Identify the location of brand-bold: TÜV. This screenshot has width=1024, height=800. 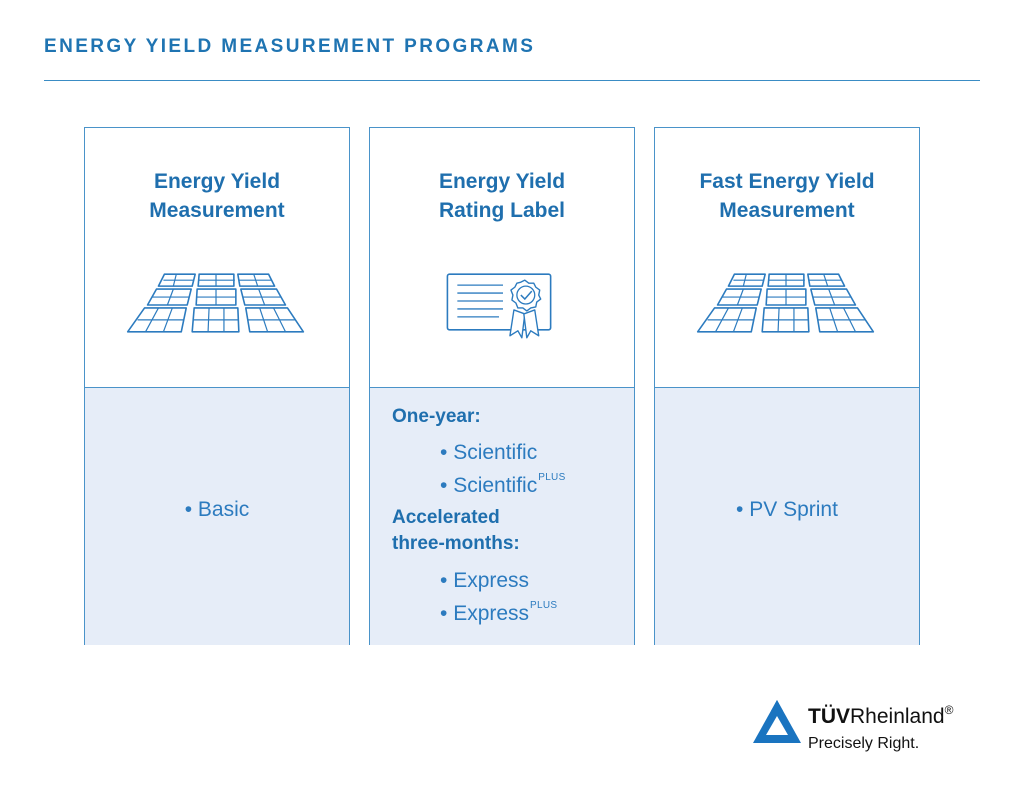
(829, 716).